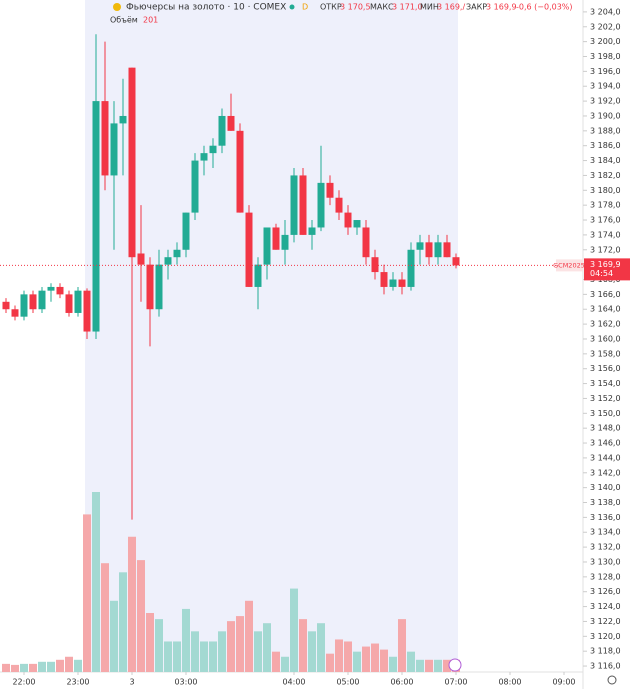 This screenshot has height=689, width=630. I want to click on price-tag: 3 169,9, so click(605, 264).